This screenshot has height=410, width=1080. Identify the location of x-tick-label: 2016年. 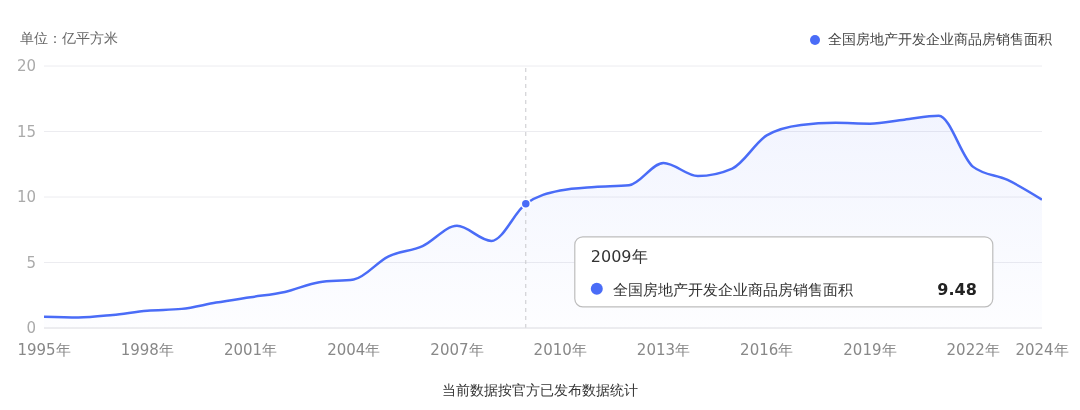
(767, 349).